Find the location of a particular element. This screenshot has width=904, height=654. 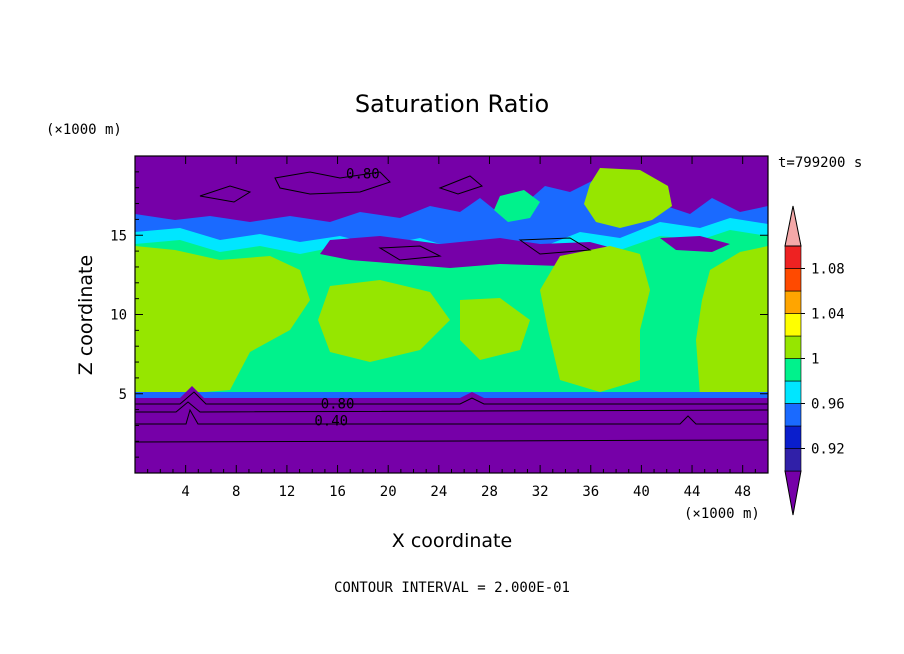

y-unit-label: (×1000 m) is located at coordinates (84, 130).